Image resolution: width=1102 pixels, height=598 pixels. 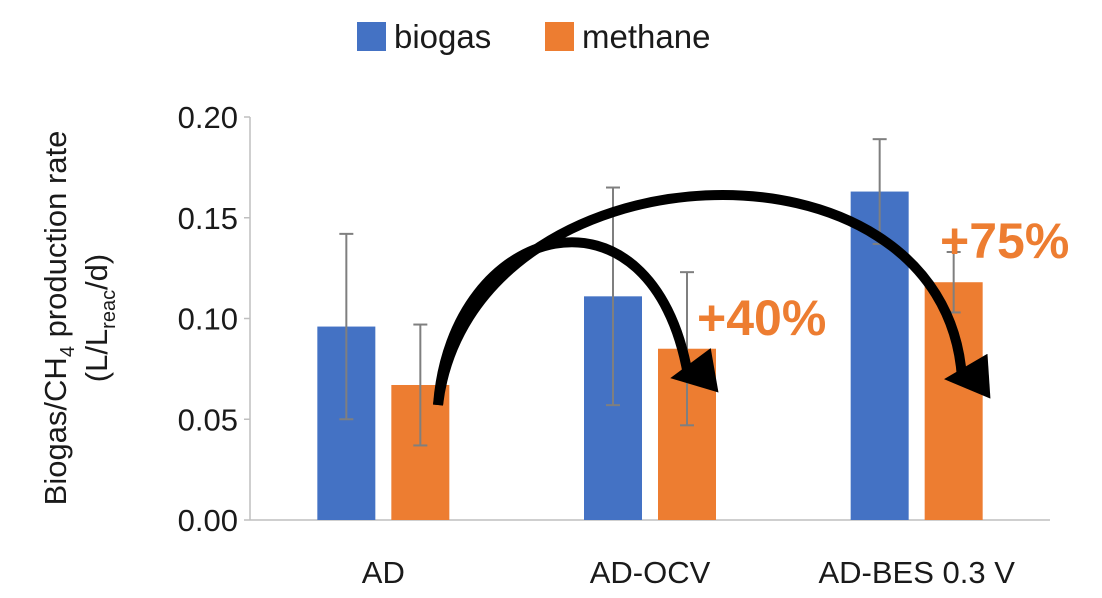 What do you see at coordinates (576, 321) in the screenshot?
I see `arrow-ad-to-ad-ocv` at bounding box center [576, 321].